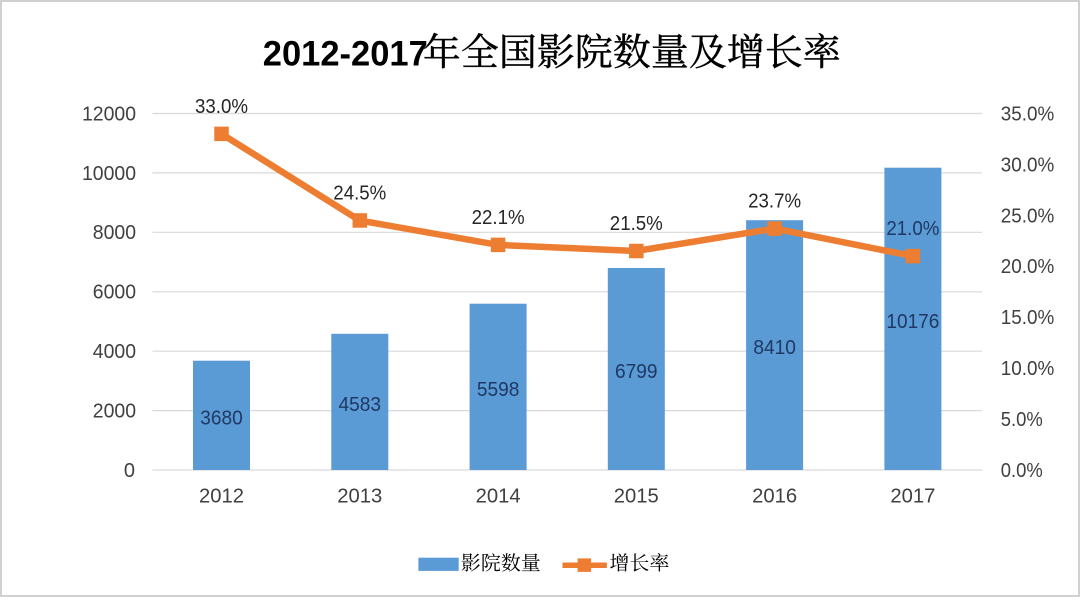 The width and height of the screenshot is (1080, 602). What do you see at coordinates (498, 218) in the screenshot?
I see `svg-text: 22.1%` at bounding box center [498, 218].